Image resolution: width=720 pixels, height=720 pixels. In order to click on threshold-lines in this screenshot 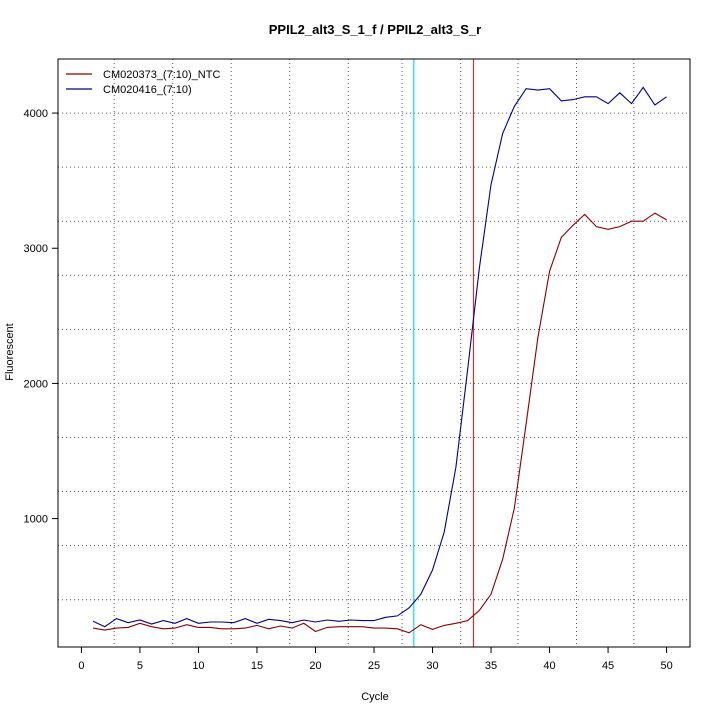, I will do `click(444, 353)`.